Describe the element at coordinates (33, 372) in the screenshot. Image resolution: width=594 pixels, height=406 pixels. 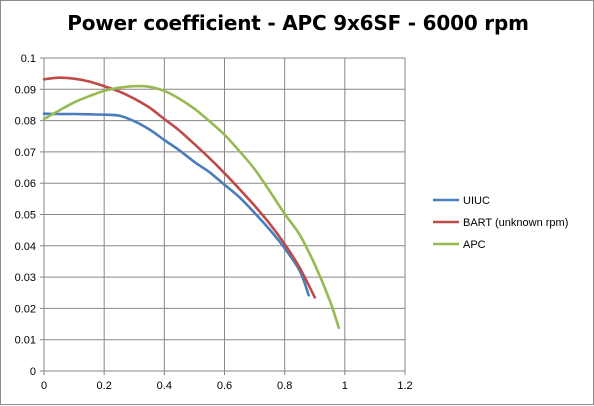
I see `y-tick-label: 0` at that location.